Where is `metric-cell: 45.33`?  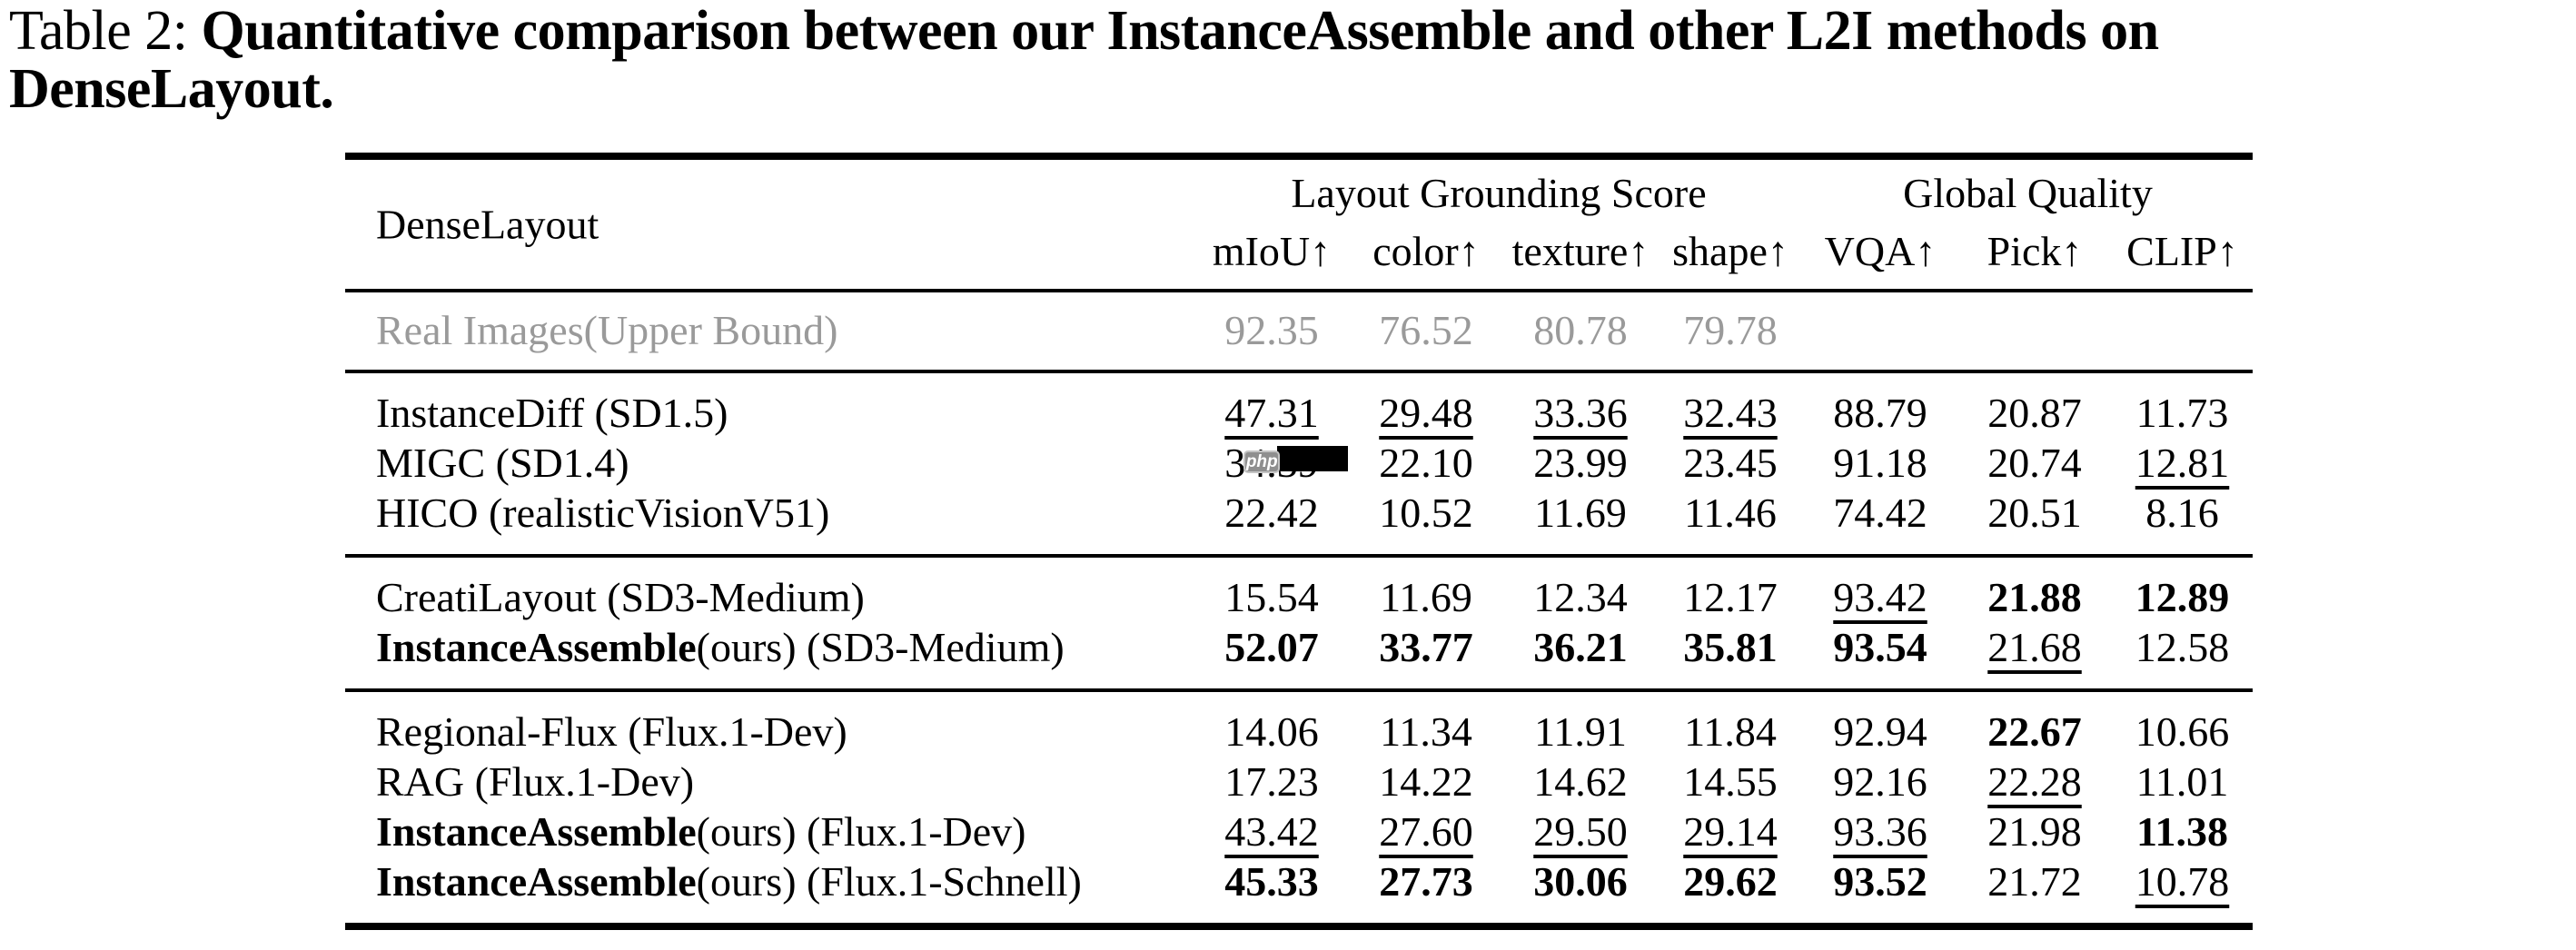 metric-cell: 45.33 is located at coordinates (1271, 881).